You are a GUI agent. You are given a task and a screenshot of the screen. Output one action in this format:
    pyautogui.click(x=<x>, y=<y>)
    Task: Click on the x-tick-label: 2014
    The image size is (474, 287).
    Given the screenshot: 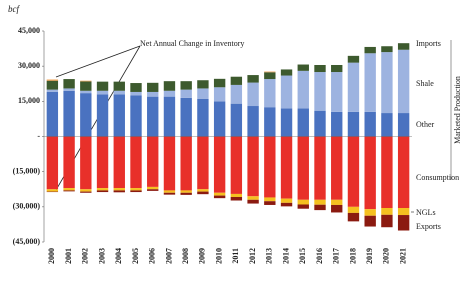 What is the action you would take?
    pyautogui.click(x=285, y=256)
    